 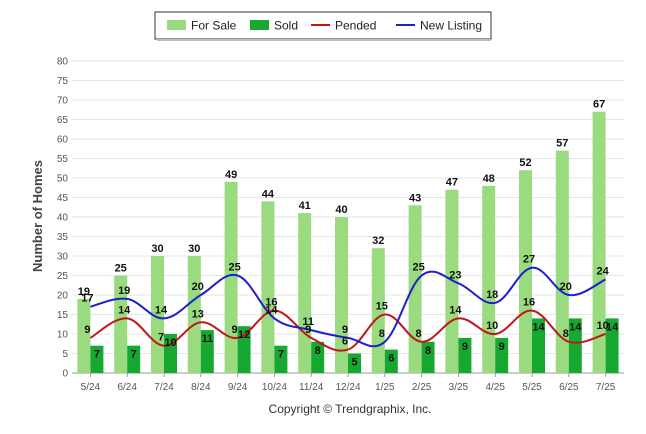 I want to click on data-label-for-sale: 30, so click(x=194, y=249).